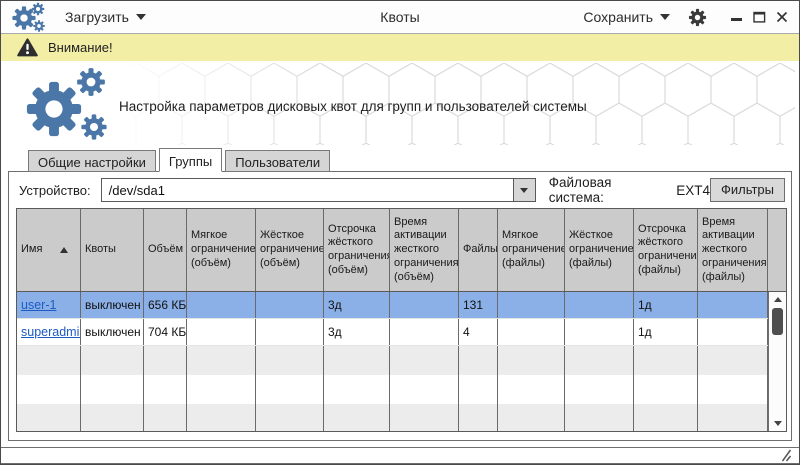 The height and width of the screenshot is (465, 800). What do you see at coordinates (165, 250) in the screenshot?
I see `column-header-volume: Объём` at bounding box center [165, 250].